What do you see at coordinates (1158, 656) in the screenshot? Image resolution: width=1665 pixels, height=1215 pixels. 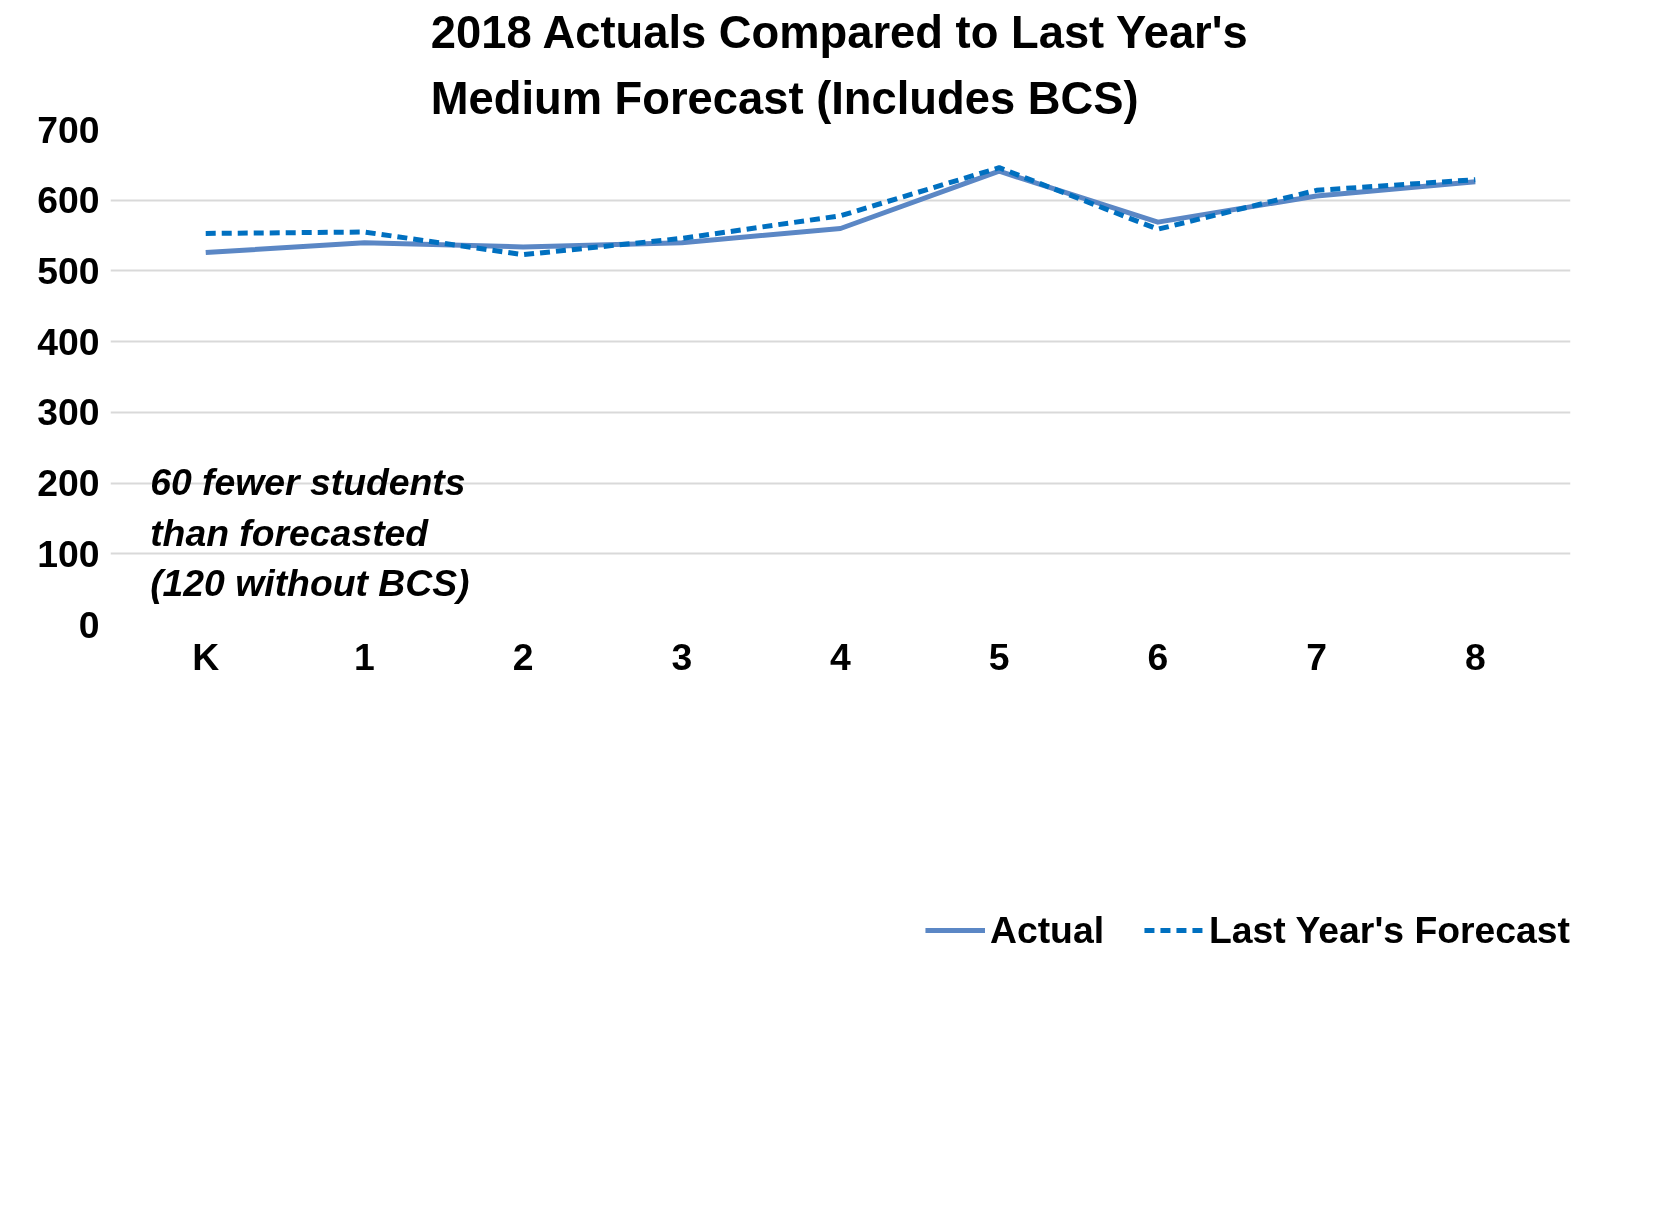 I see `x-tick-label: 6` at bounding box center [1158, 656].